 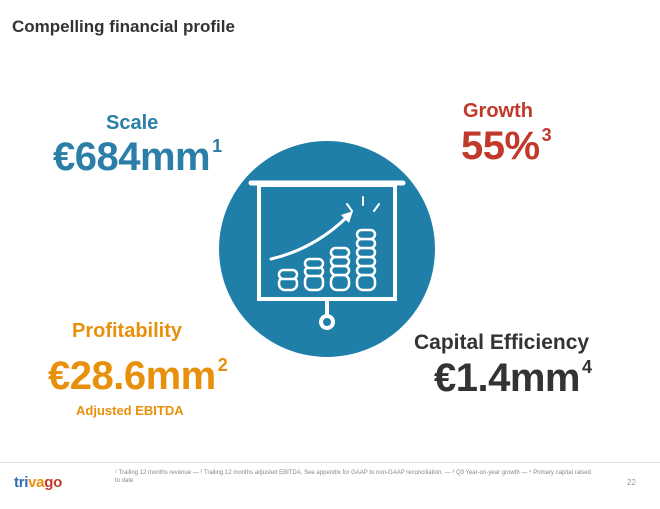 I want to click on logo-part-va: va, so click(x=36, y=482).